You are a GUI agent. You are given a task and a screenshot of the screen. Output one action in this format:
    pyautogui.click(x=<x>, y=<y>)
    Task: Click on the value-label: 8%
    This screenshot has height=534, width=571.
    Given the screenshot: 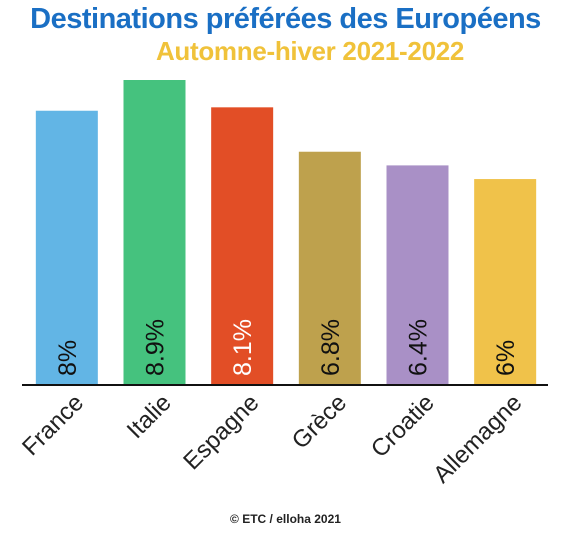 What is the action you would take?
    pyautogui.click(x=68, y=358)
    